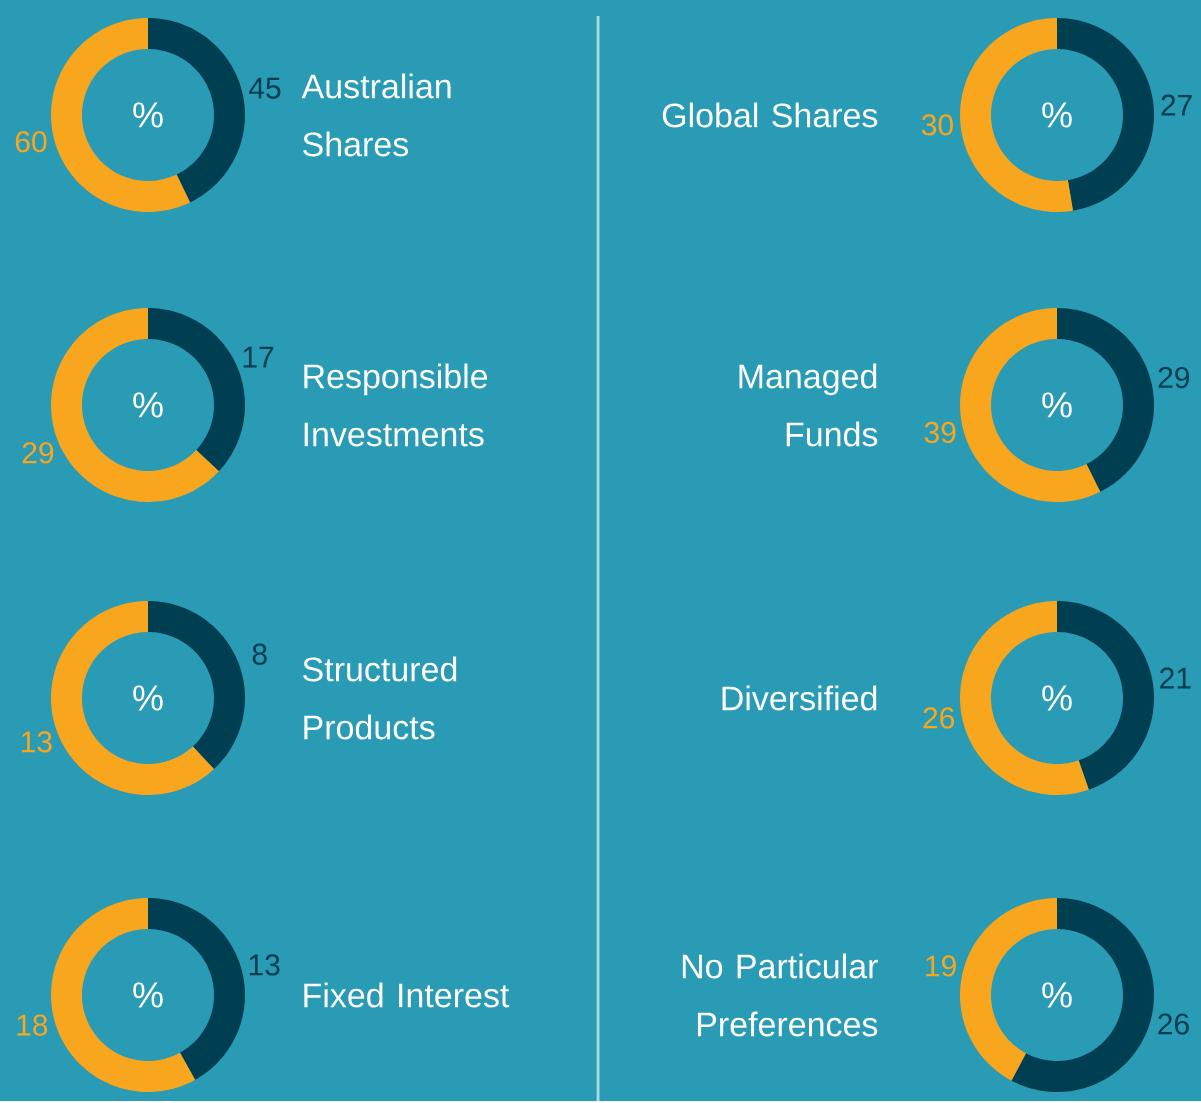  What do you see at coordinates (259, 654) in the screenshot?
I see `data-label: 8` at bounding box center [259, 654].